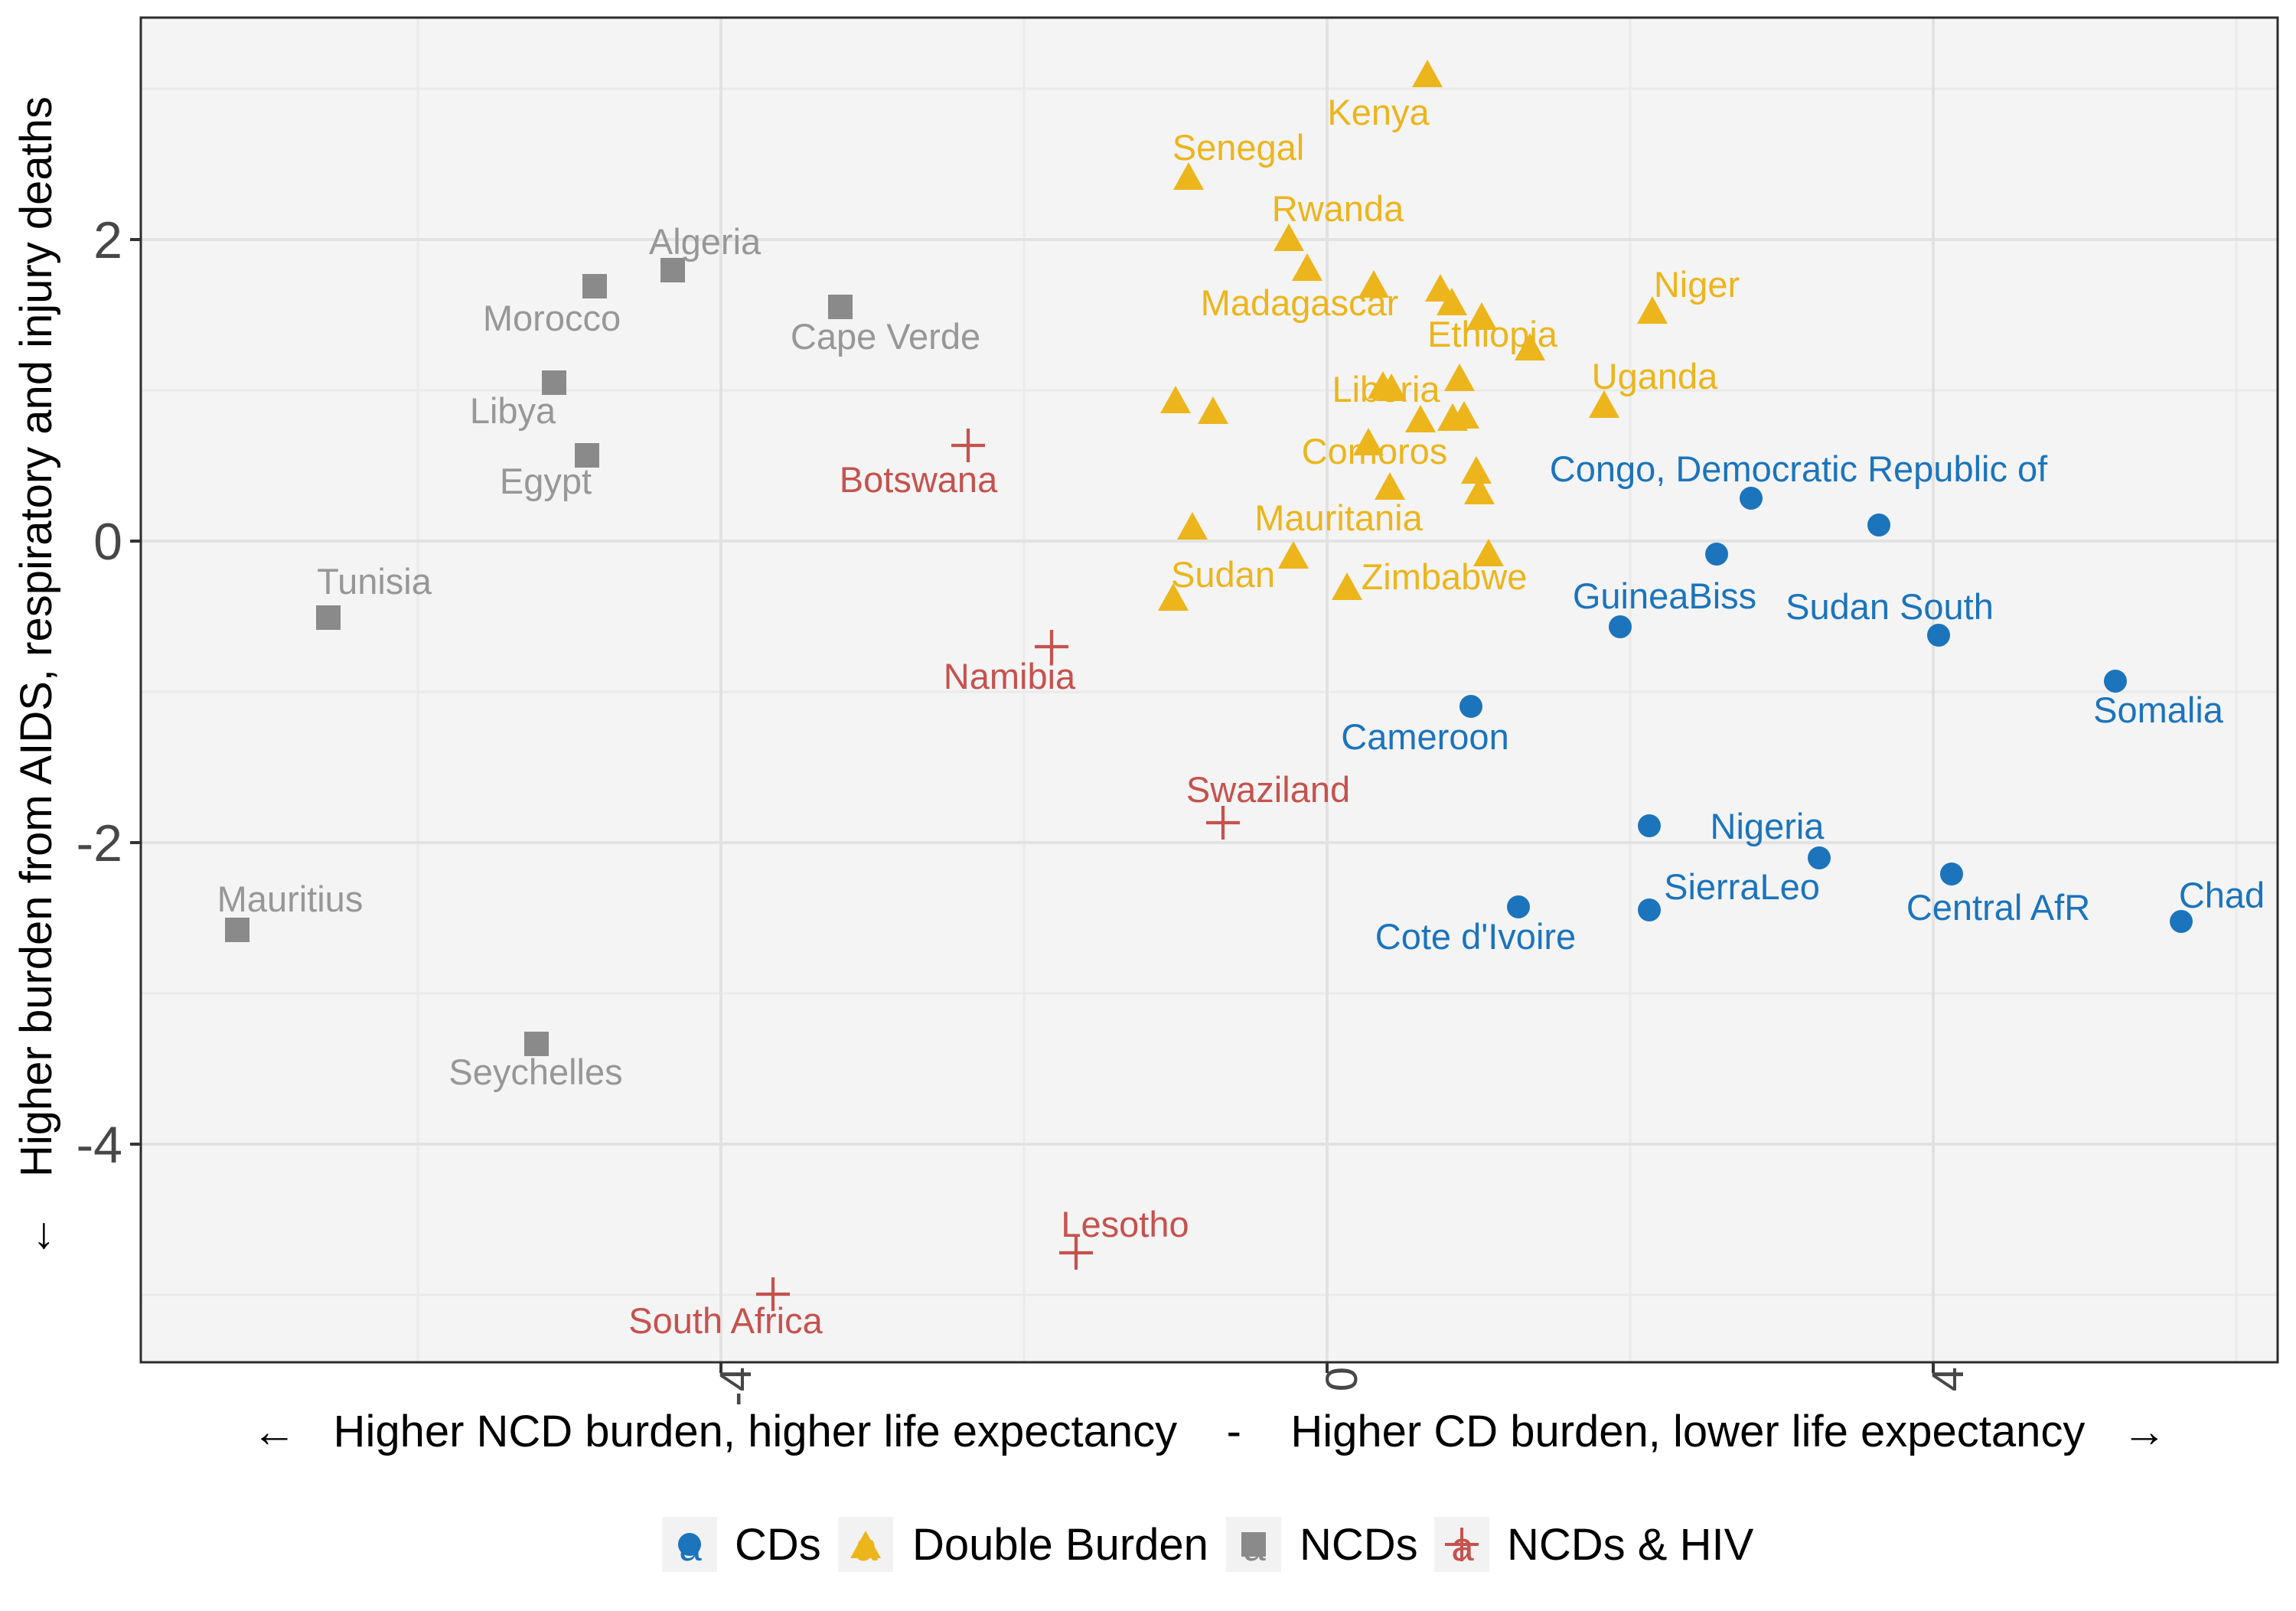 This screenshot has width=2296, height=1611. I want to click on svg-text: SierraLeo, so click(1742, 886).